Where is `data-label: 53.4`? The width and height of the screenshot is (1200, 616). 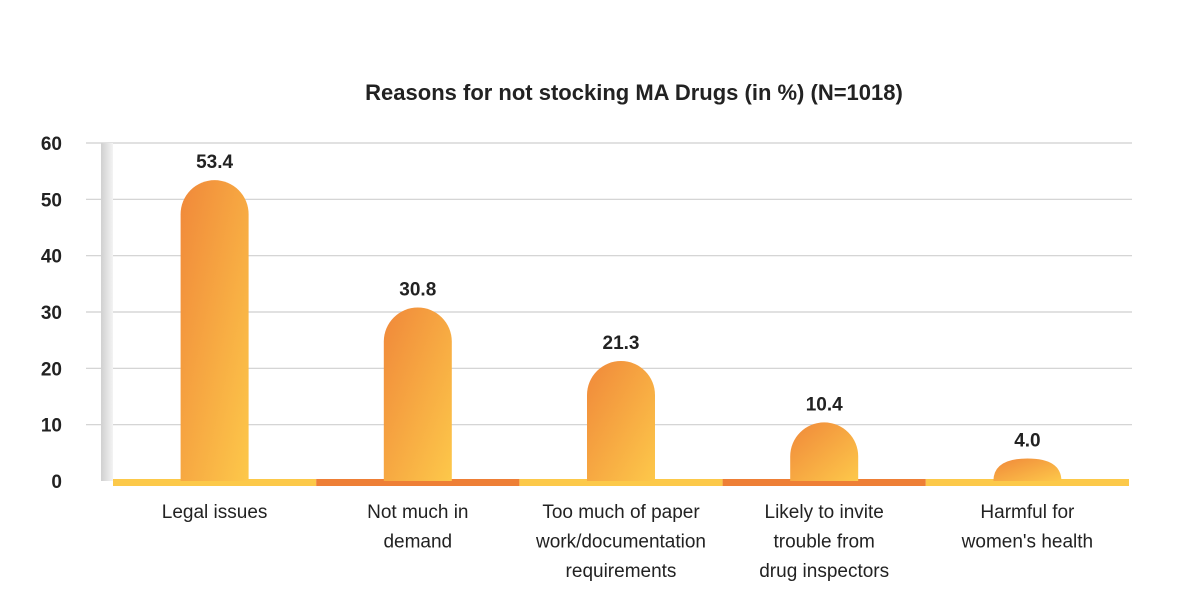
data-label: 53.4 is located at coordinates (214, 162).